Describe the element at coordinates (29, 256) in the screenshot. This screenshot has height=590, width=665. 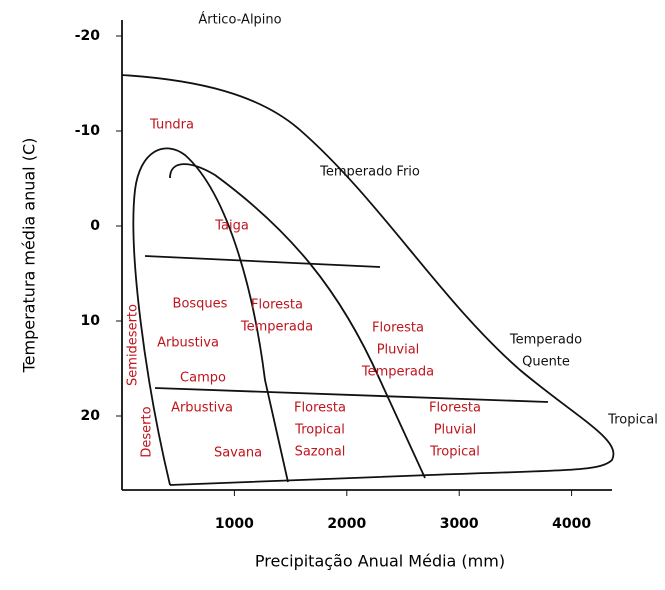
I see `y-axis-title: Temperatura média anual (C)` at that location.